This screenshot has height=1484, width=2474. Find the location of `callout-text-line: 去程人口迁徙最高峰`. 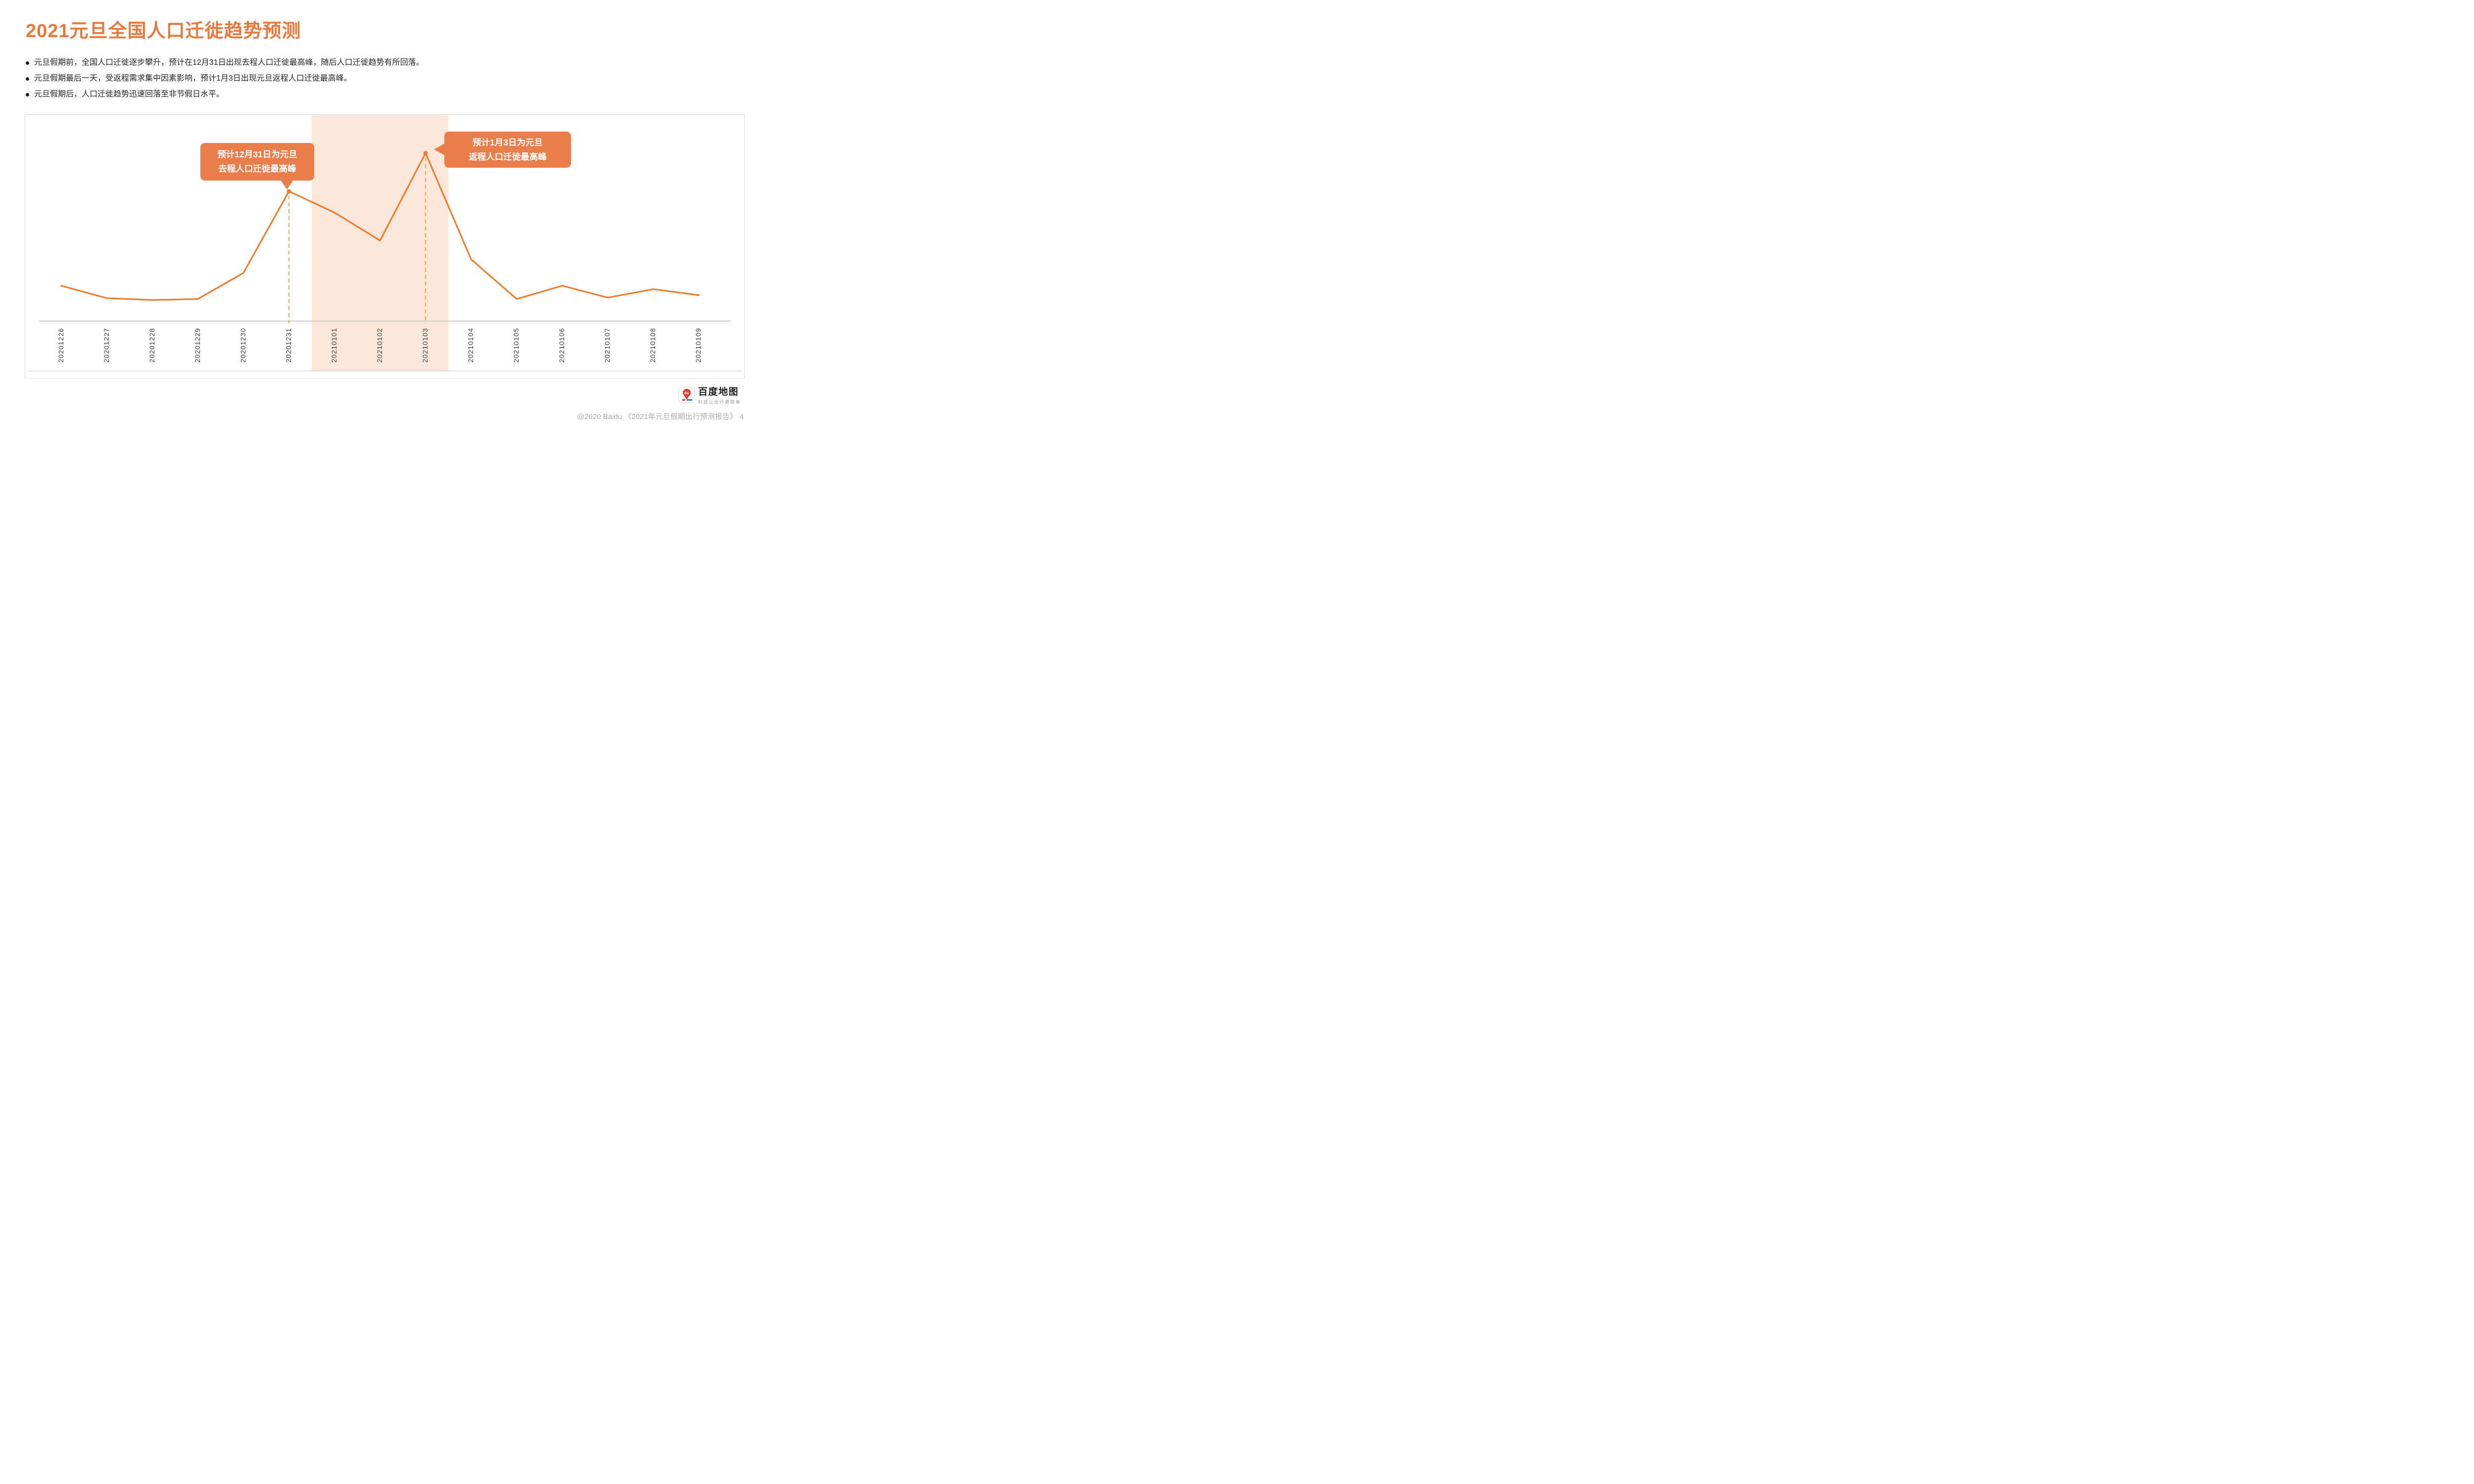

callout-text-line: 去程人口迁徙最高峰 is located at coordinates (257, 169).